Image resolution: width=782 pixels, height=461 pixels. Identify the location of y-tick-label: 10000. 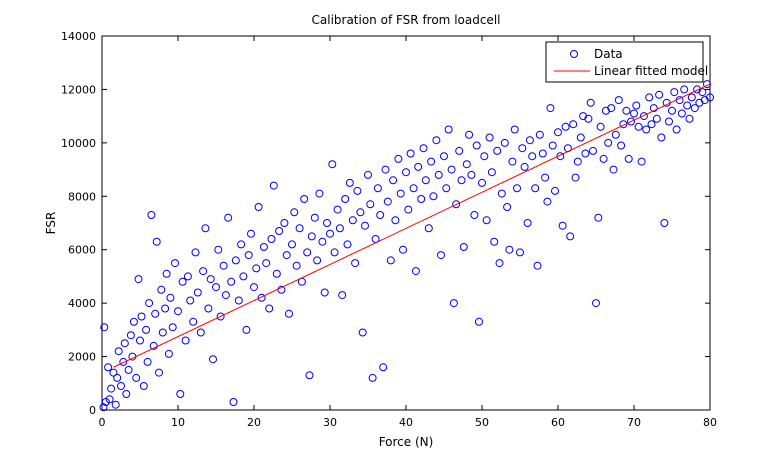
(78, 143).